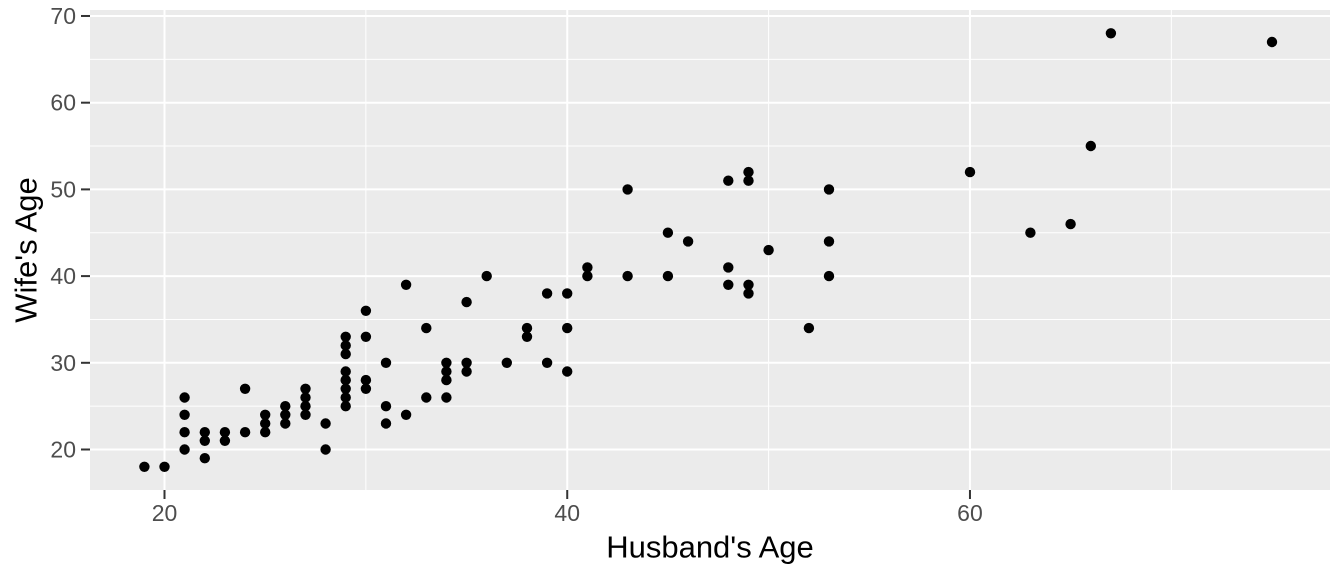 Image resolution: width=1344 pixels, height=576 pixels. I want to click on x-tick-label: 20, so click(165, 513).